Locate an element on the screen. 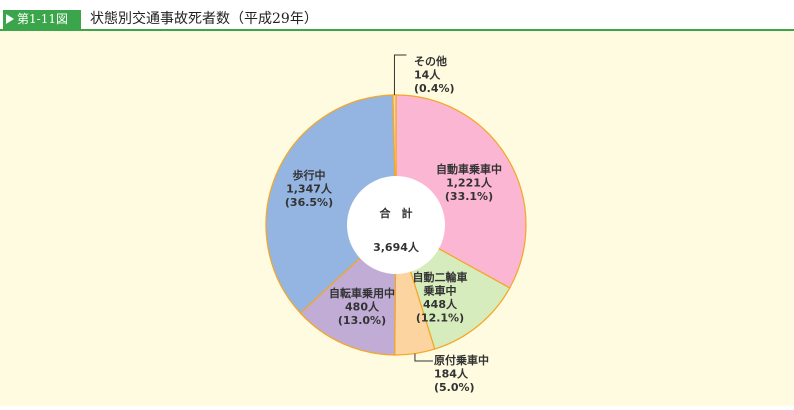  leader-line-moped is located at coordinates (423, 357).